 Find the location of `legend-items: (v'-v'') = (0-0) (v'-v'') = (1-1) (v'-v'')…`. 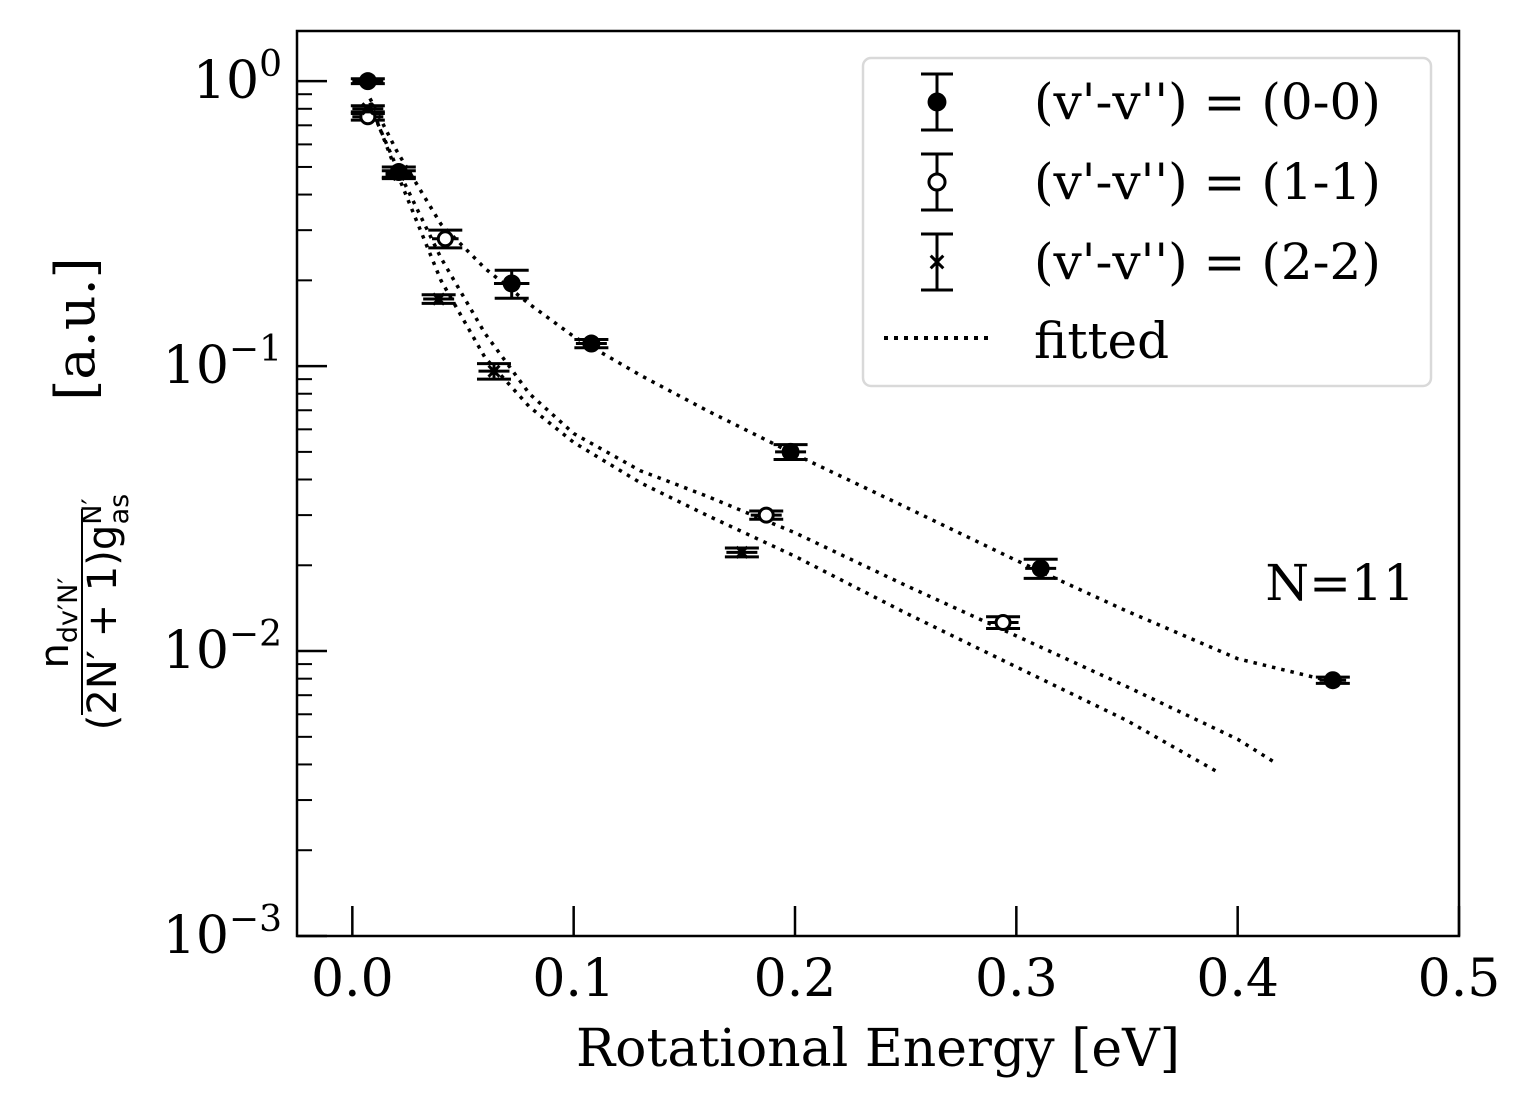

legend-items: (v'-v'') = (0-0) (v'-v'') = (1-1) (v'-v'')… is located at coordinates (1132, 221).